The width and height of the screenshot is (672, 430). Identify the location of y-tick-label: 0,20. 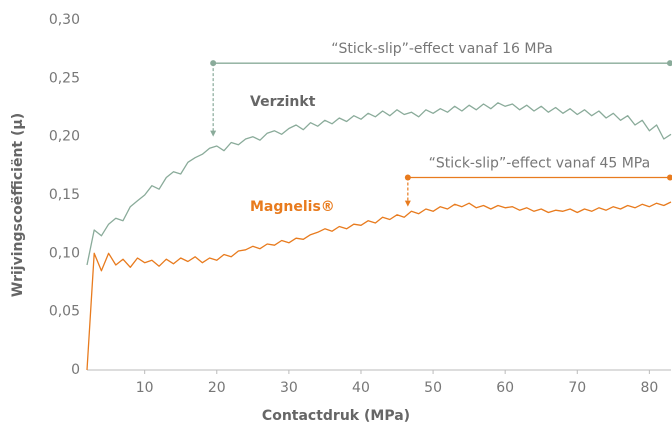
(64, 137).